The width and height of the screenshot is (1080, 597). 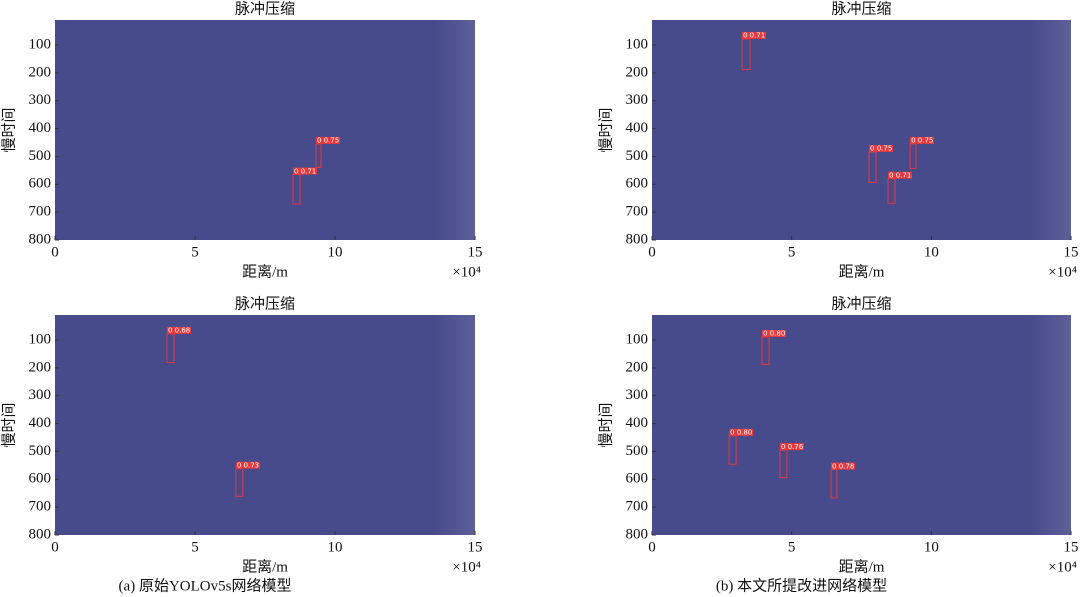 I want to click on box-label: 0 0.68, so click(x=179, y=331).